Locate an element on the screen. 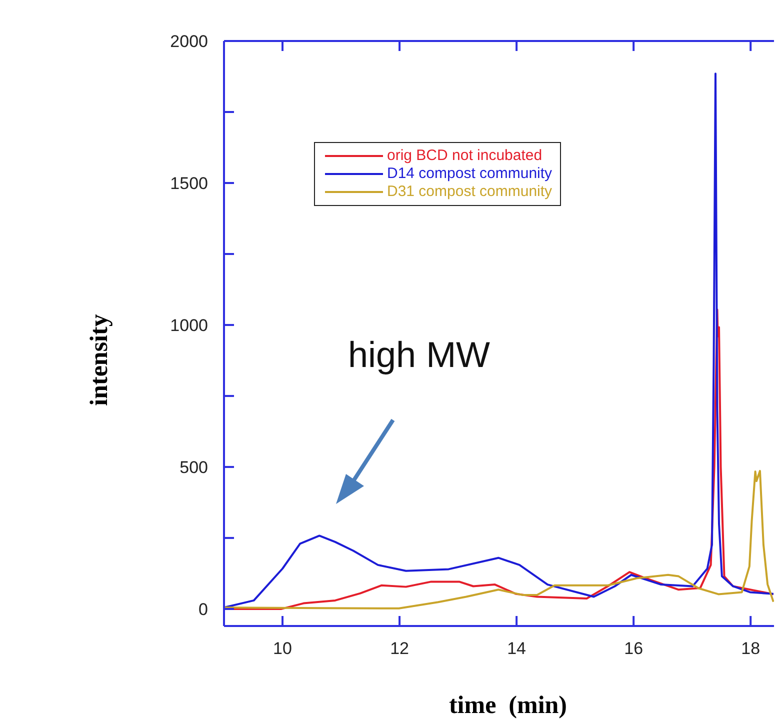 The image size is (775, 726). x-tick-label: 18 is located at coordinates (750, 648).